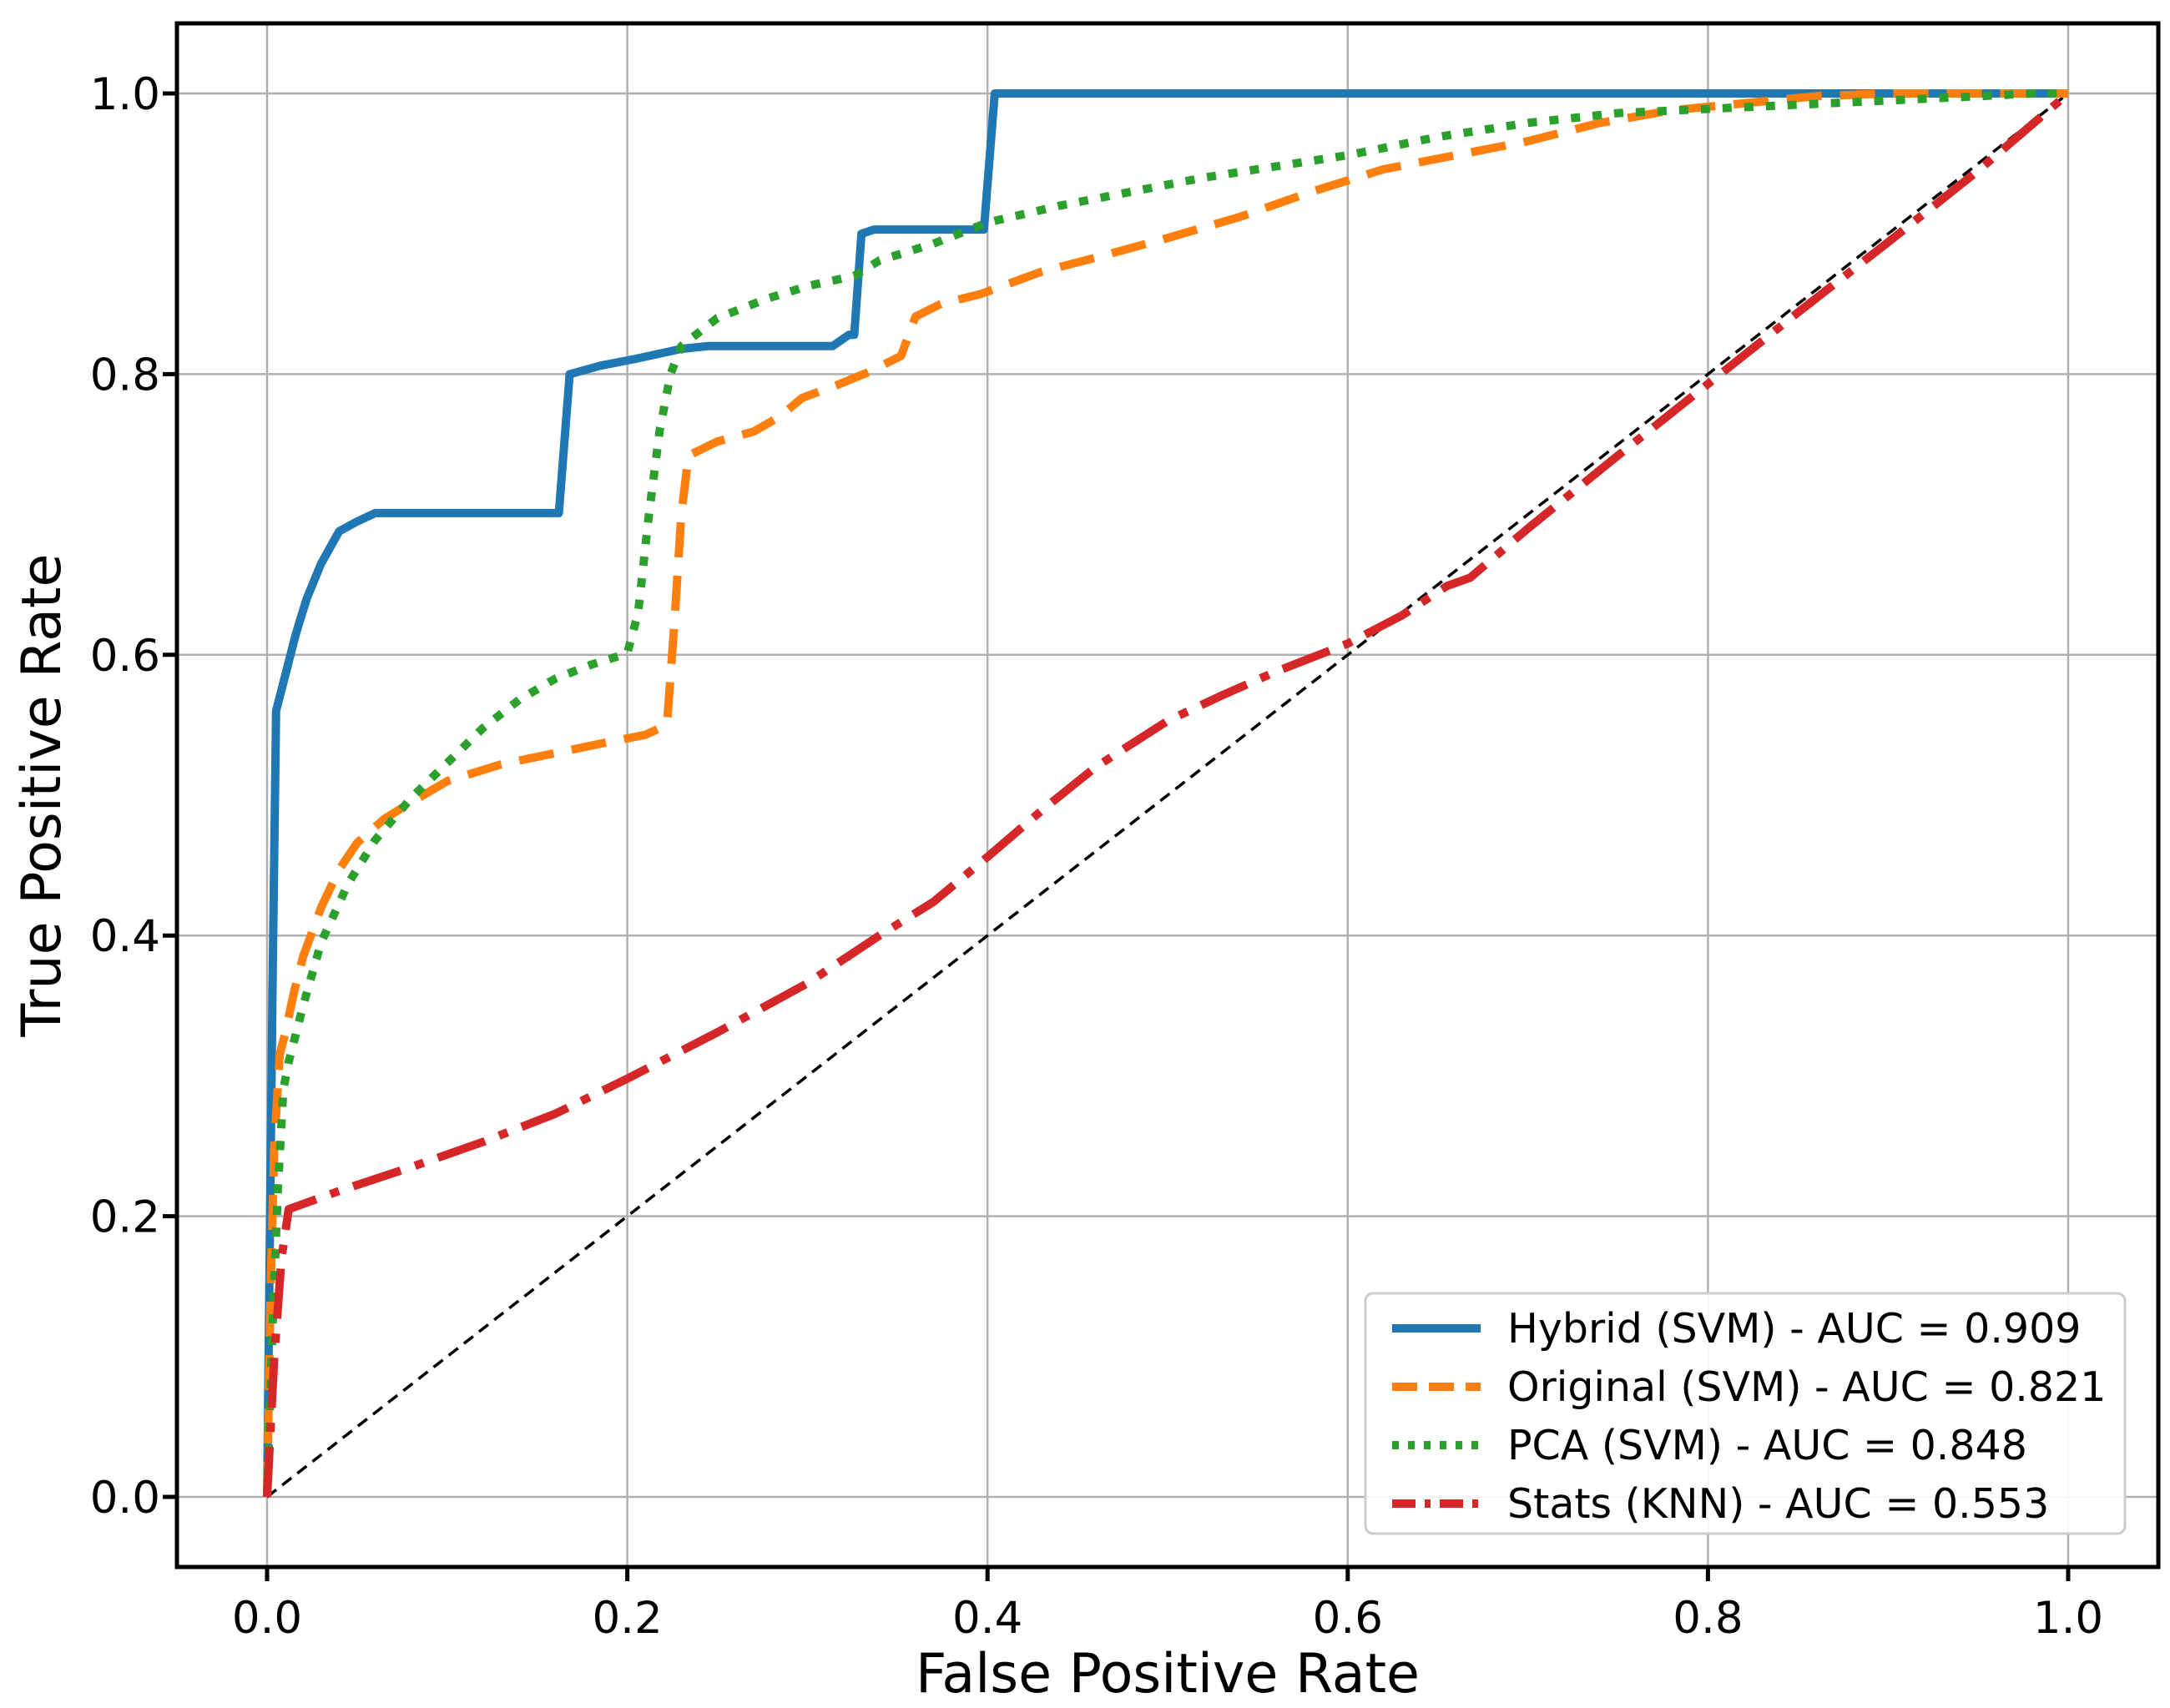 The width and height of the screenshot is (2170, 1708). Describe the element at coordinates (125, 936) in the screenshot. I see `y-tick-label-0.4: 0.4` at that location.